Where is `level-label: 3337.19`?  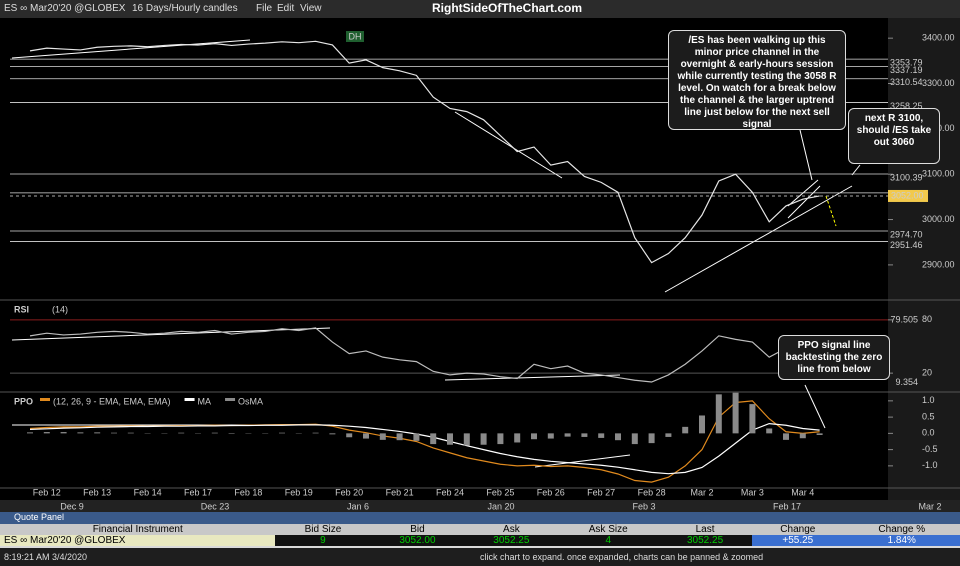
level-label: 3337.19 is located at coordinates (906, 70).